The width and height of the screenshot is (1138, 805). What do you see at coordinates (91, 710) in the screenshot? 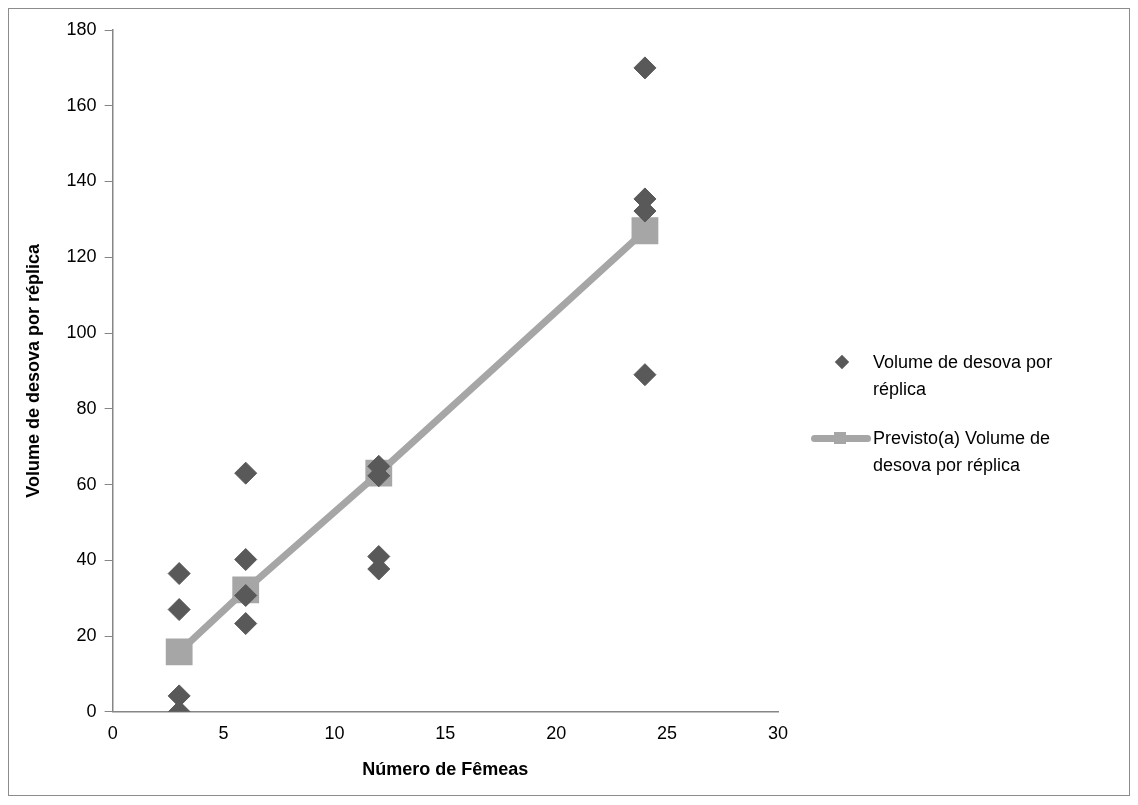
I see `y-tick-label: 0` at bounding box center [91, 710].